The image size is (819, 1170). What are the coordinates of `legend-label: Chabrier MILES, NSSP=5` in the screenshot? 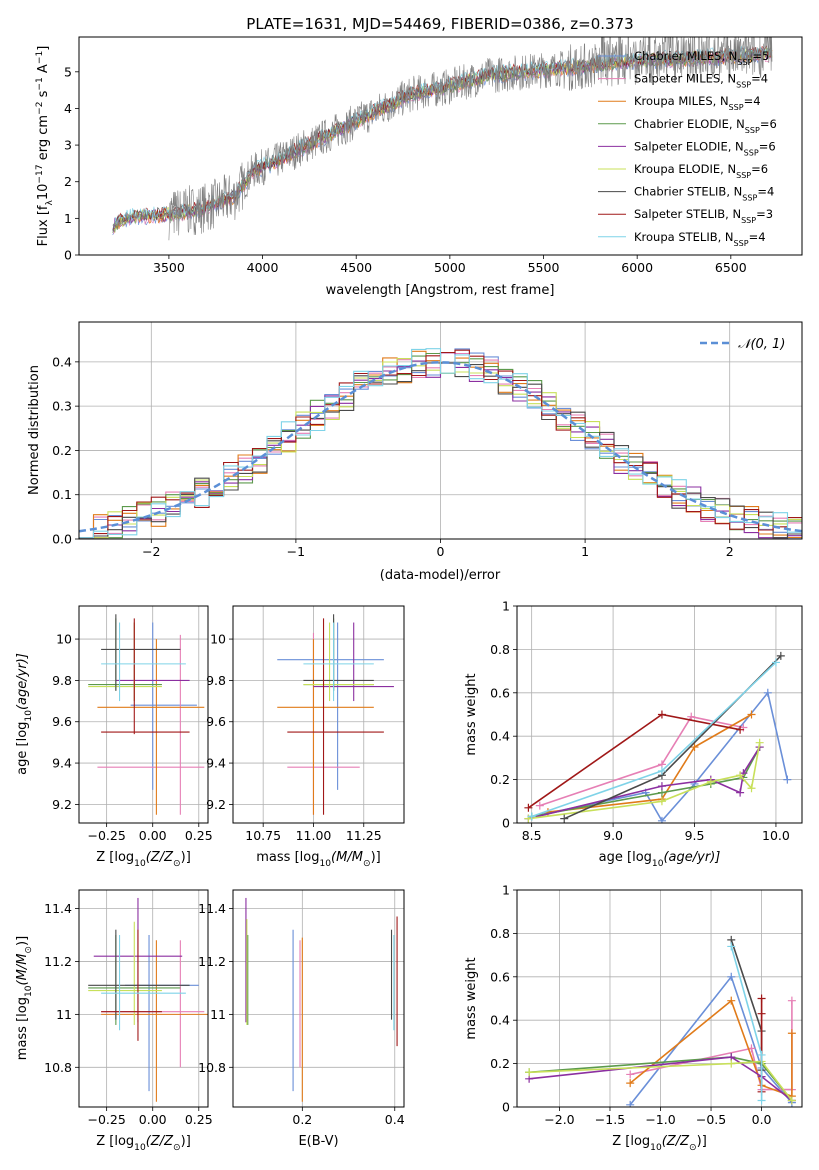 It's located at (701, 58).